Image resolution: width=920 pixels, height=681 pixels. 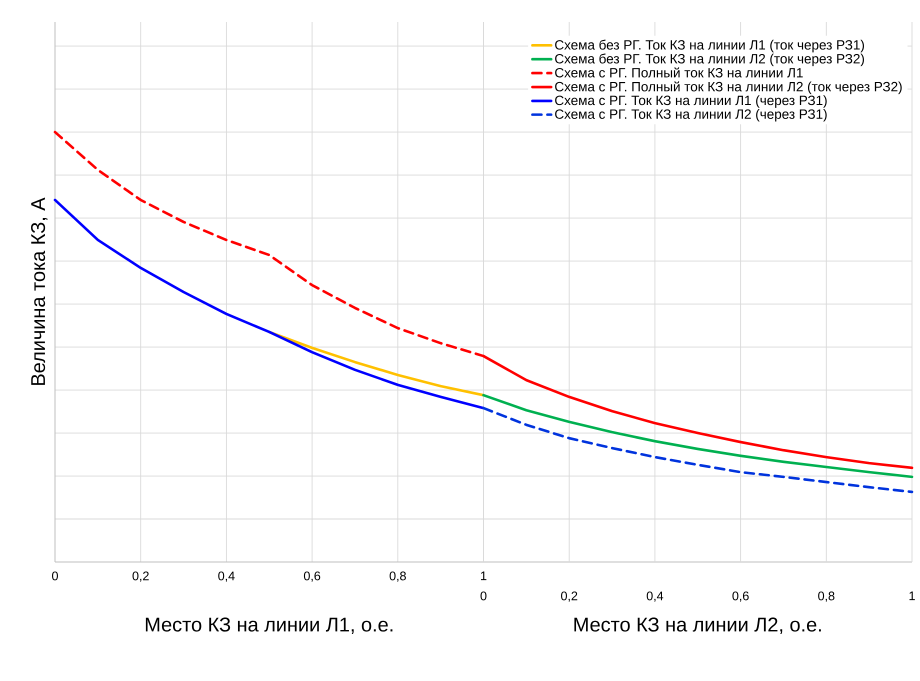 I want to click on x-axis-title: Место КЗ на линии Л1, о.е., so click(x=269, y=626).